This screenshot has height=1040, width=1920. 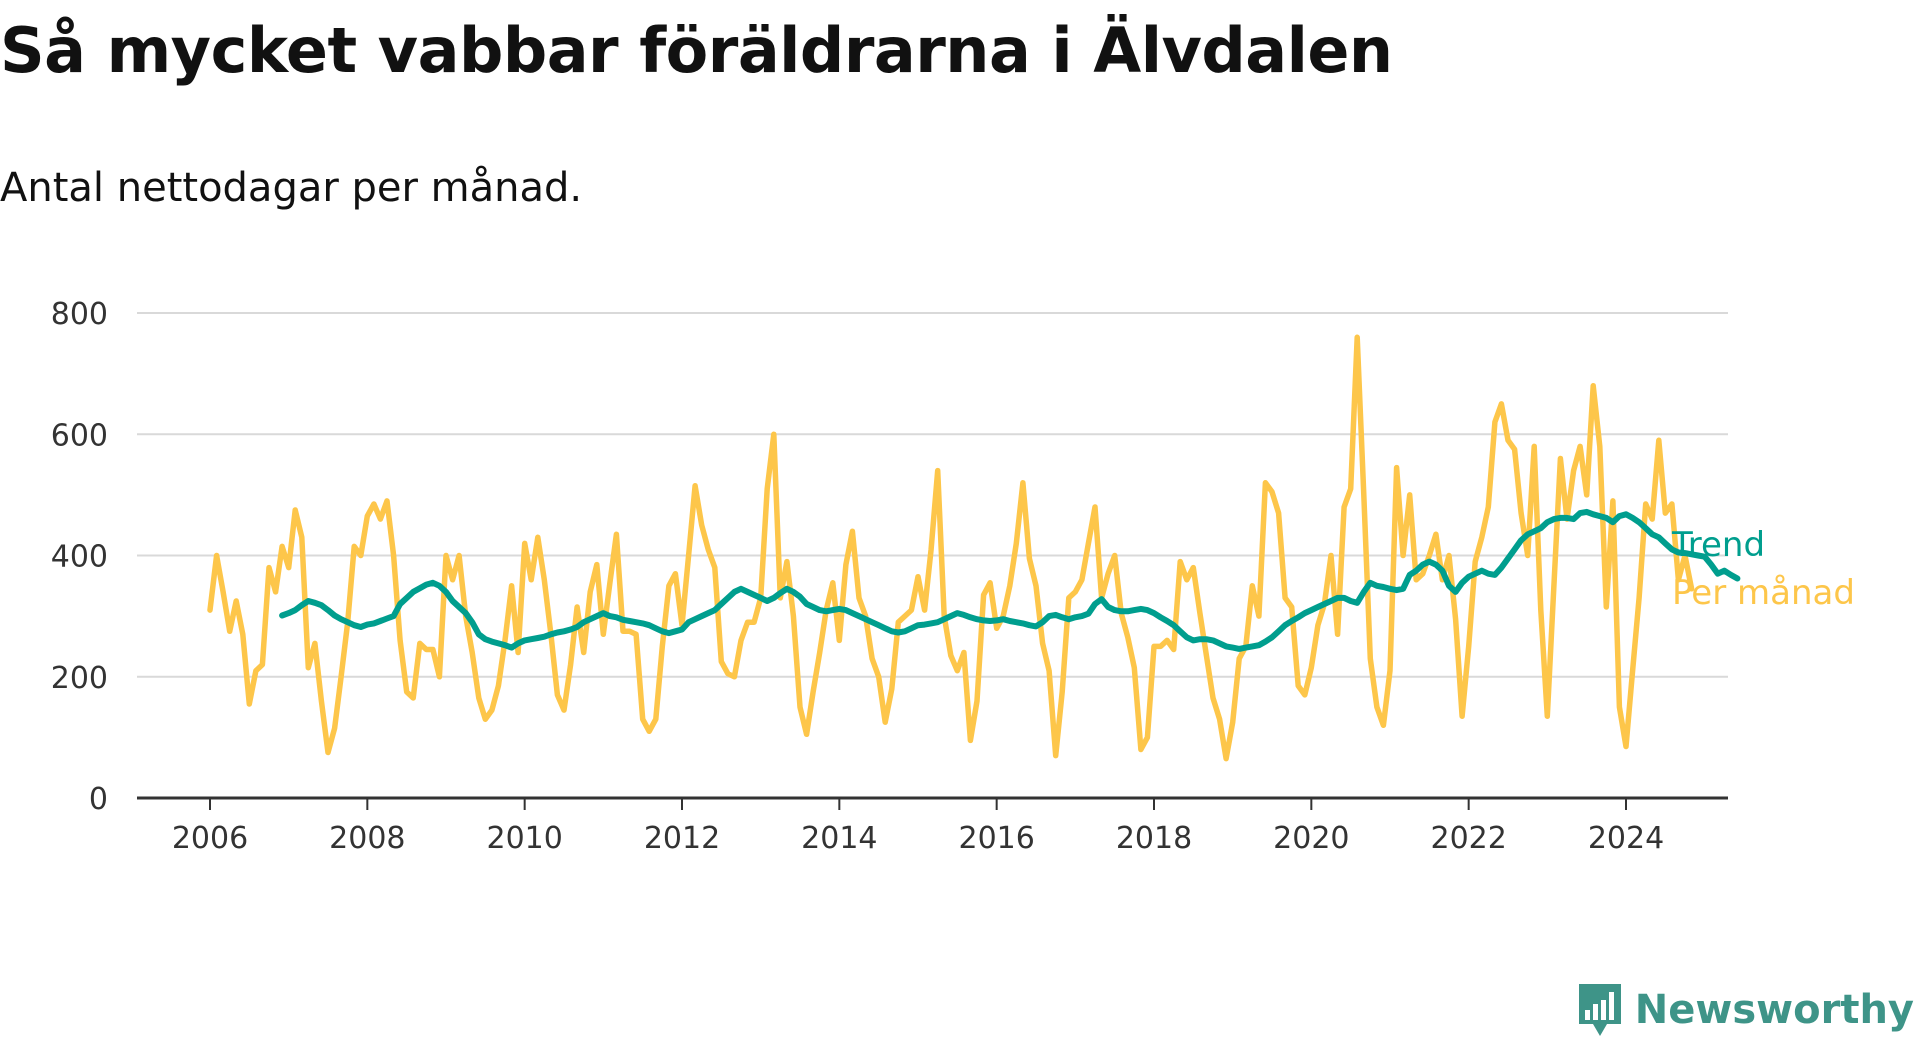 What do you see at coordinates (98, 799) in the screenshot?
I see `y-tick-label: 0` at bounding box center [98, 799].